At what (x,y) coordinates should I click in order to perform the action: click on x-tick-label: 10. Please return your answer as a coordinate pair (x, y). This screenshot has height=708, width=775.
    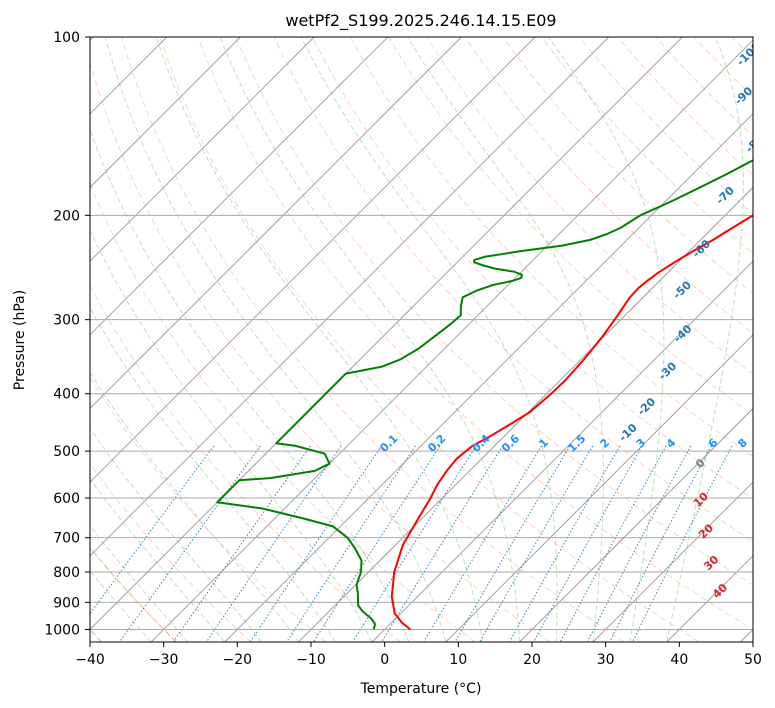
    Looking at the image, I should click on (458, 660).